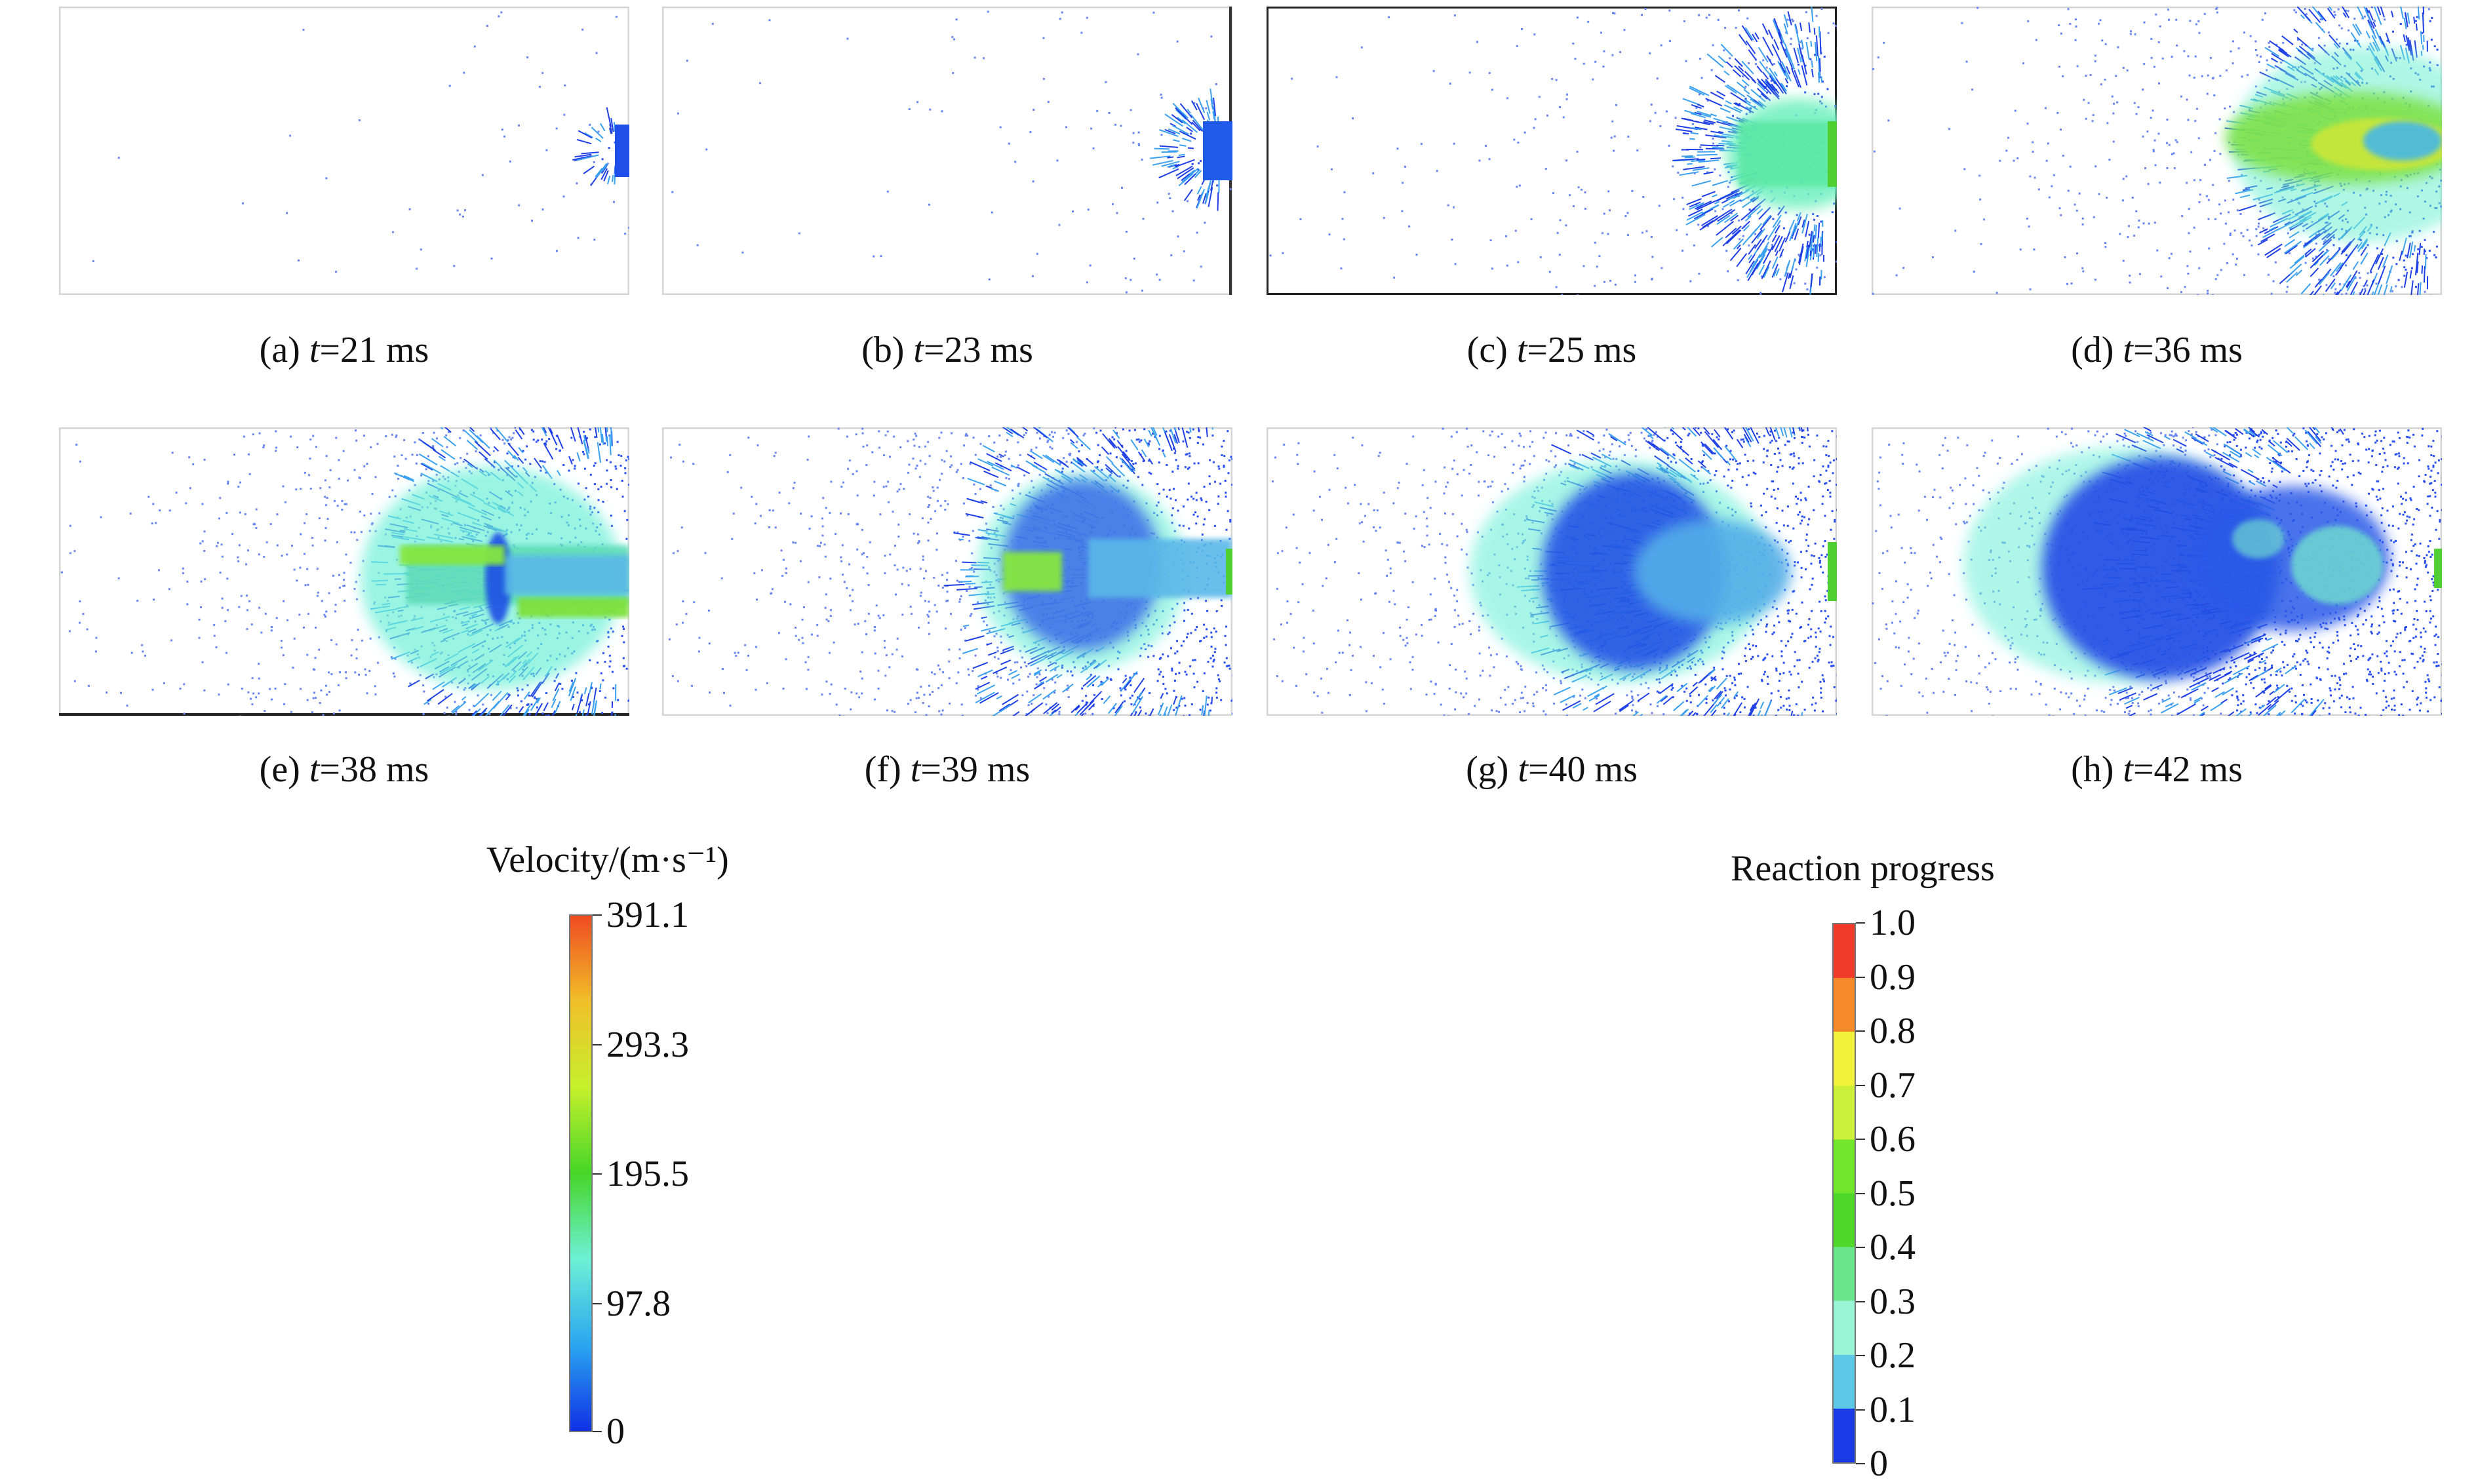  What do you see at coordinates (1893, 1410) in the screenshot?
I see `reaction-tick-label: 0.1` at bounding box center [1893, 1410].